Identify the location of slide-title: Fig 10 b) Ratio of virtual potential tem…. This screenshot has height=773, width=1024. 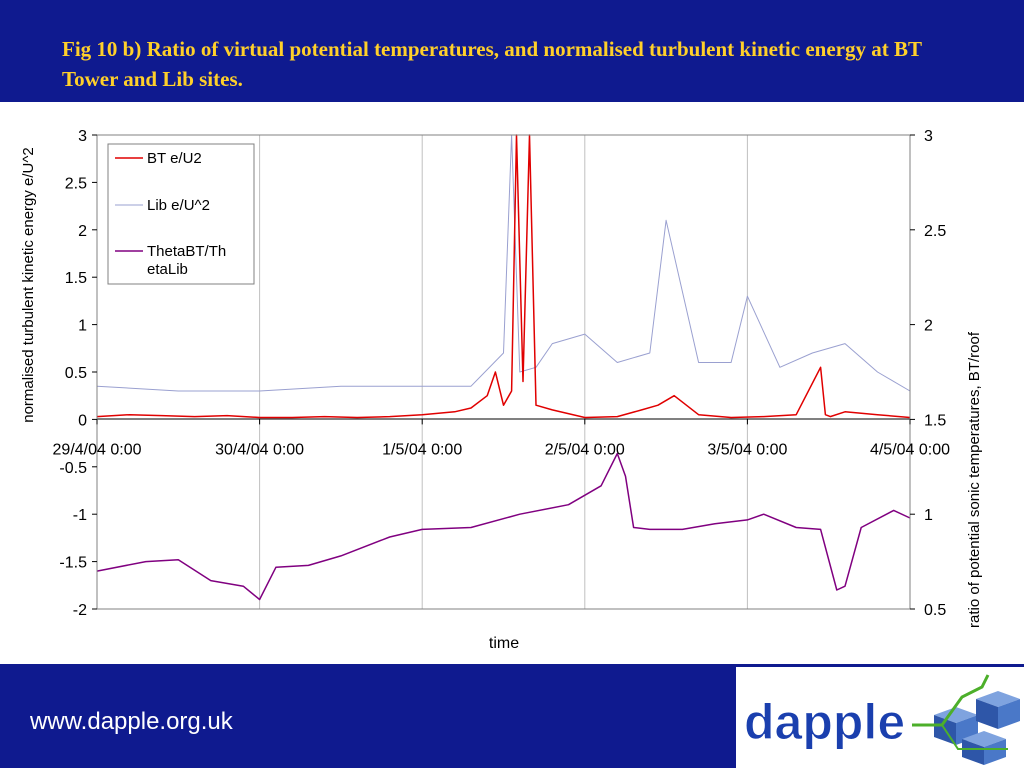
(492, 64).